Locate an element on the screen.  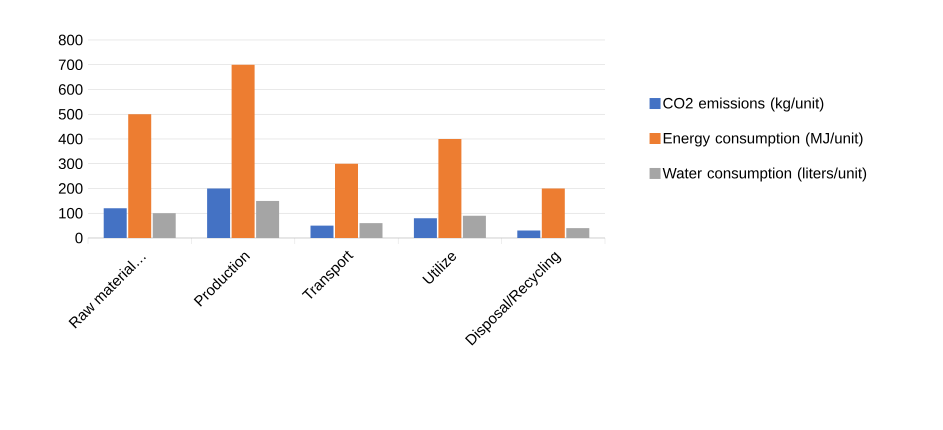
y-tick-label: 300 is located at coordinates (70, 164).